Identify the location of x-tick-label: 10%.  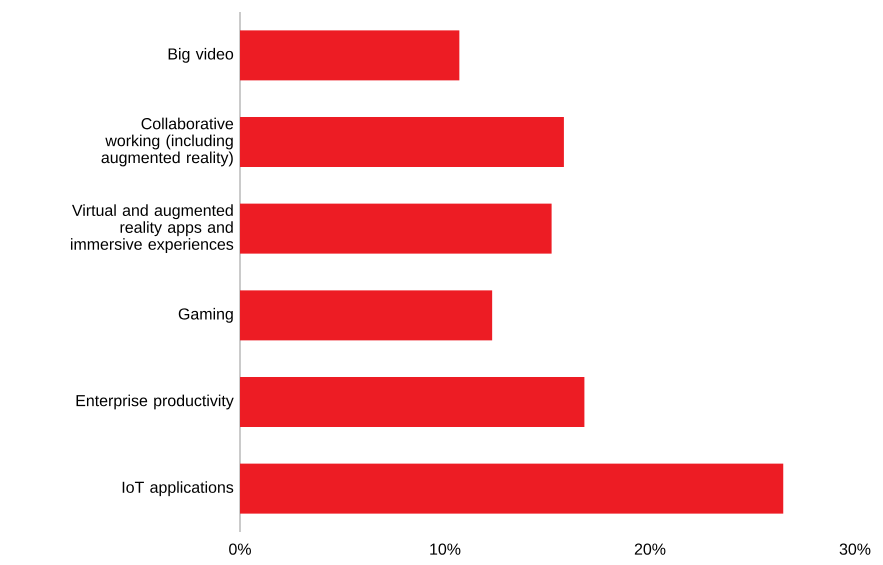
(445, 549).